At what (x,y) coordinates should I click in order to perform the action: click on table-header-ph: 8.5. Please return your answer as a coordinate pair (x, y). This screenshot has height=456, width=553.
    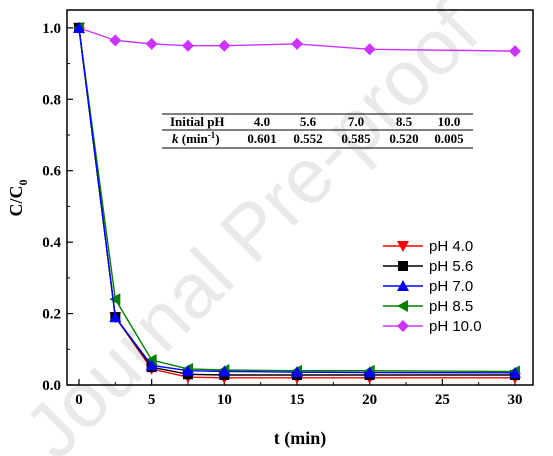
    Looking at the image, I should click on (404, 121).